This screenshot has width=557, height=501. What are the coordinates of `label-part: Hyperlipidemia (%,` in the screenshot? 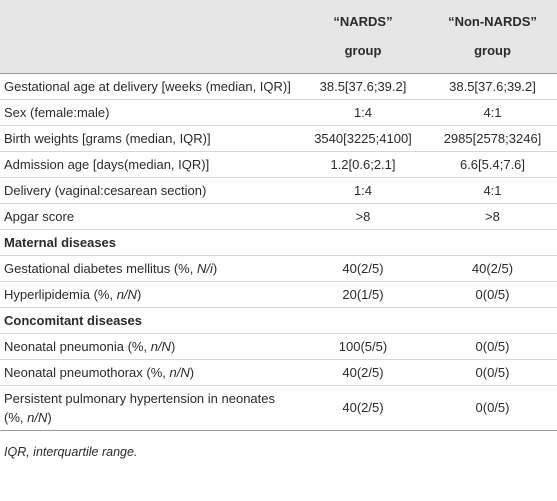 It's located at (60, 294).